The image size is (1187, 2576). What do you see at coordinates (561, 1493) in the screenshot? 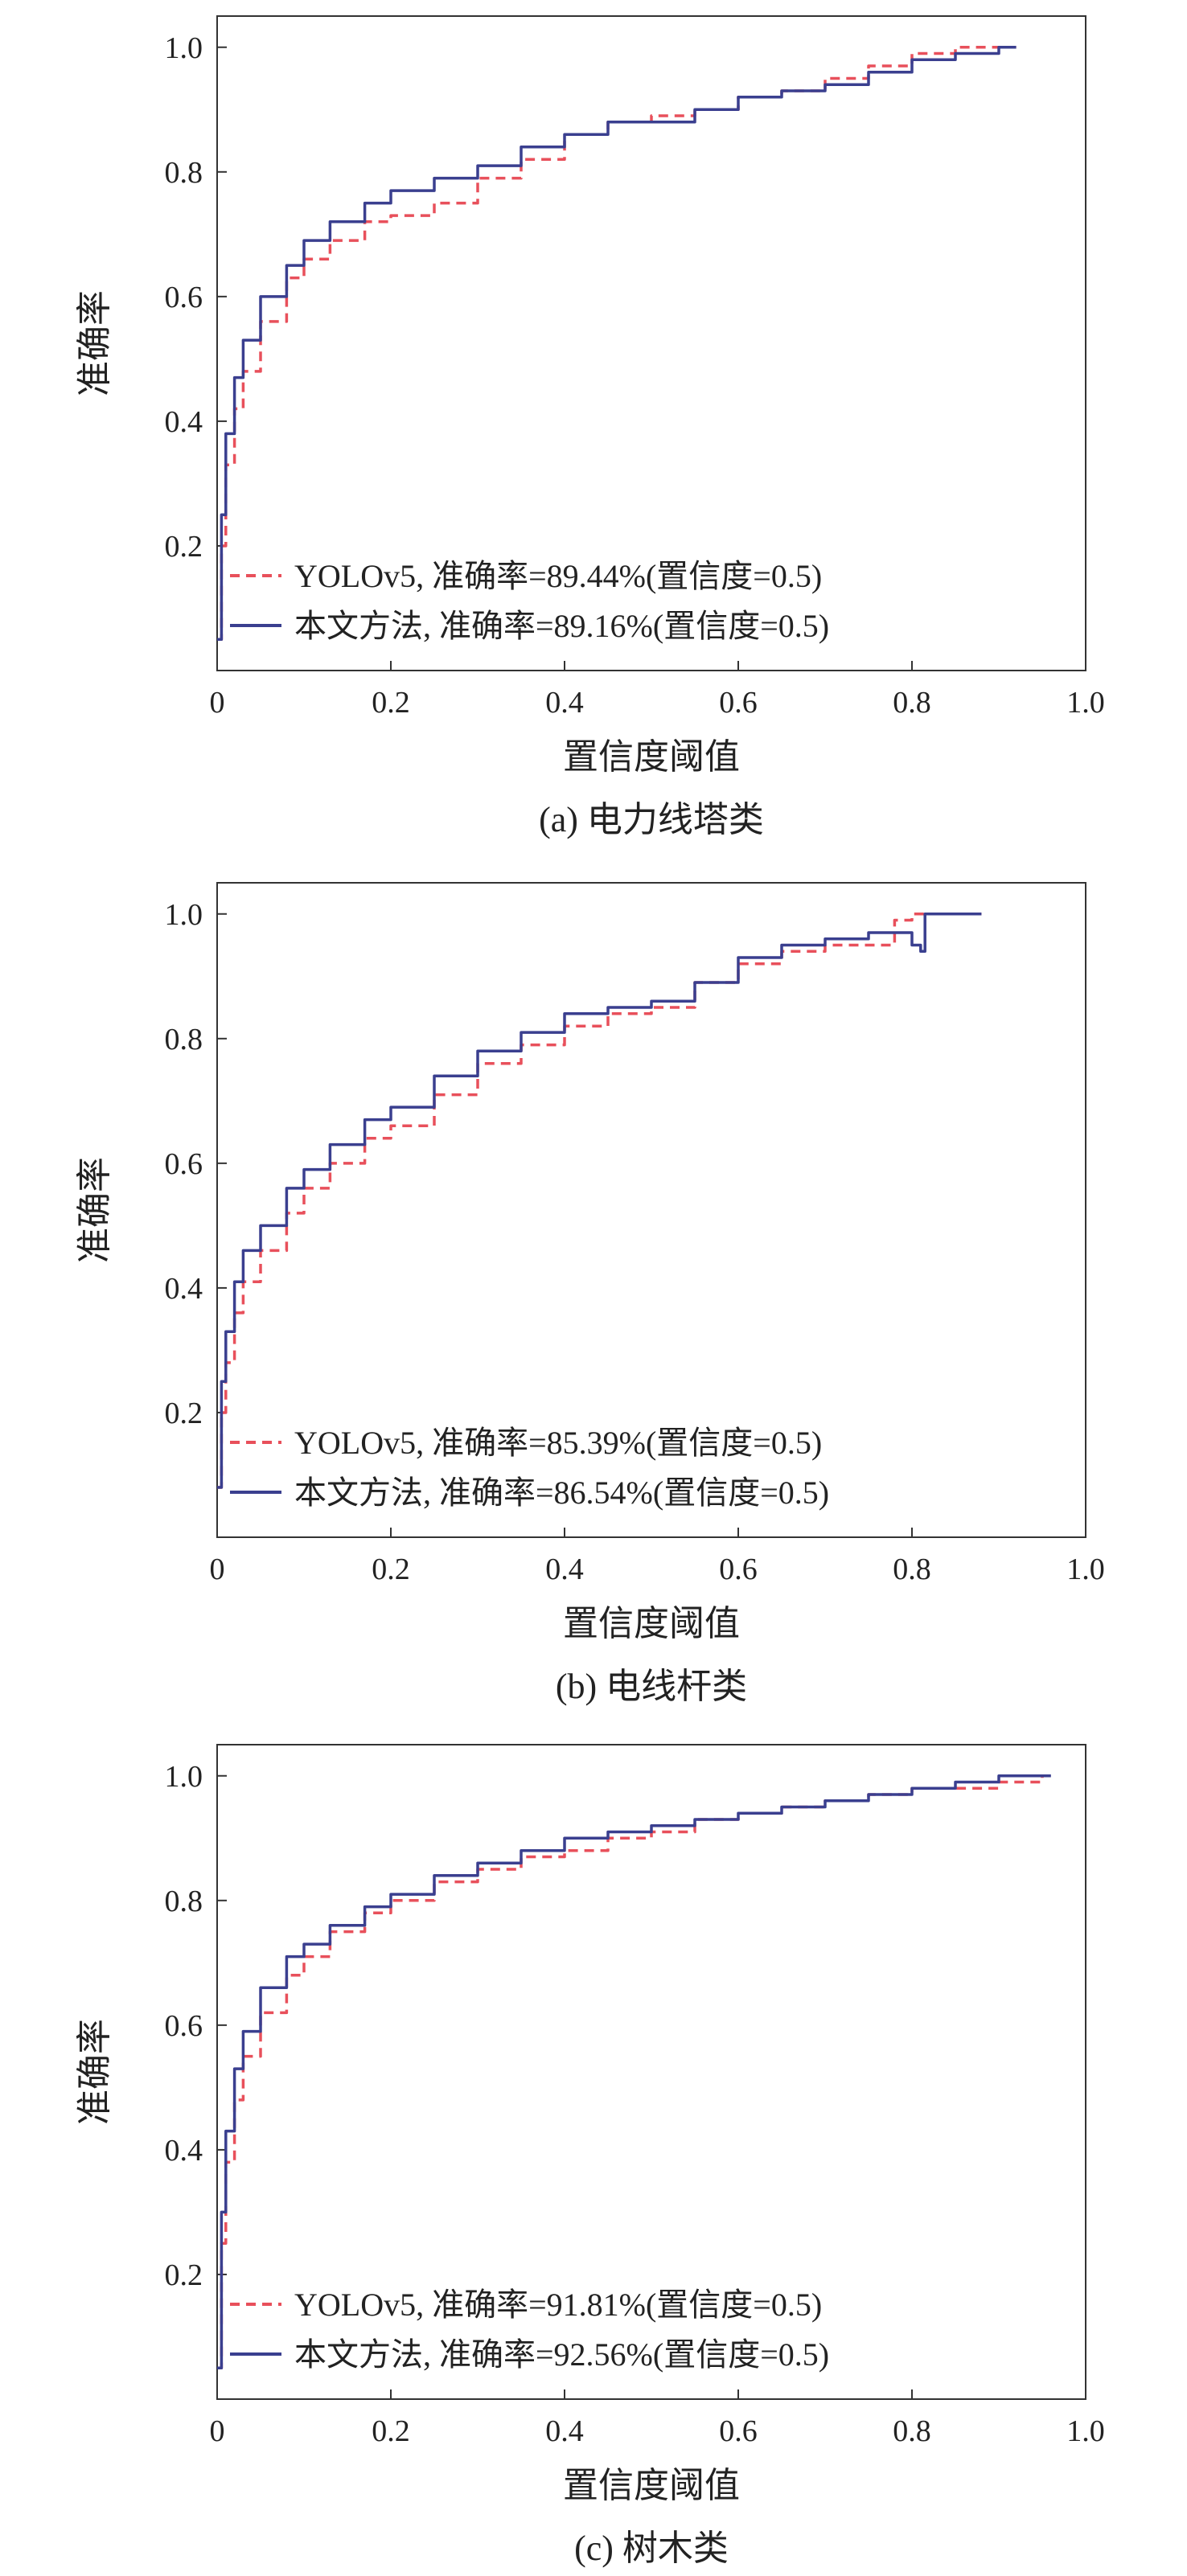
I see `legend-entry: 本文方法, 准确率=86.54%(置信度=0.5)` at bounding box center [561, 1493].